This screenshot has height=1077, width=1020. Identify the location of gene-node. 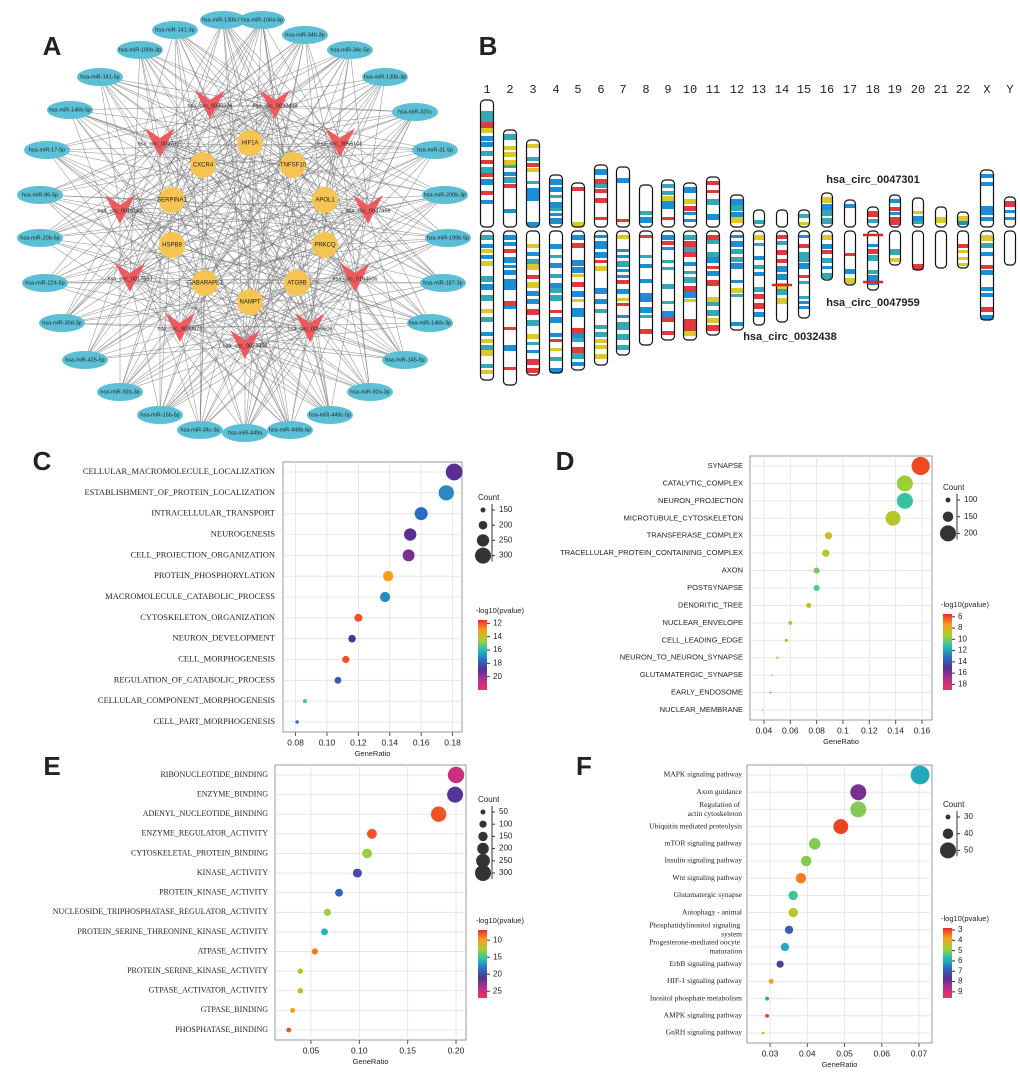
(250, 143).